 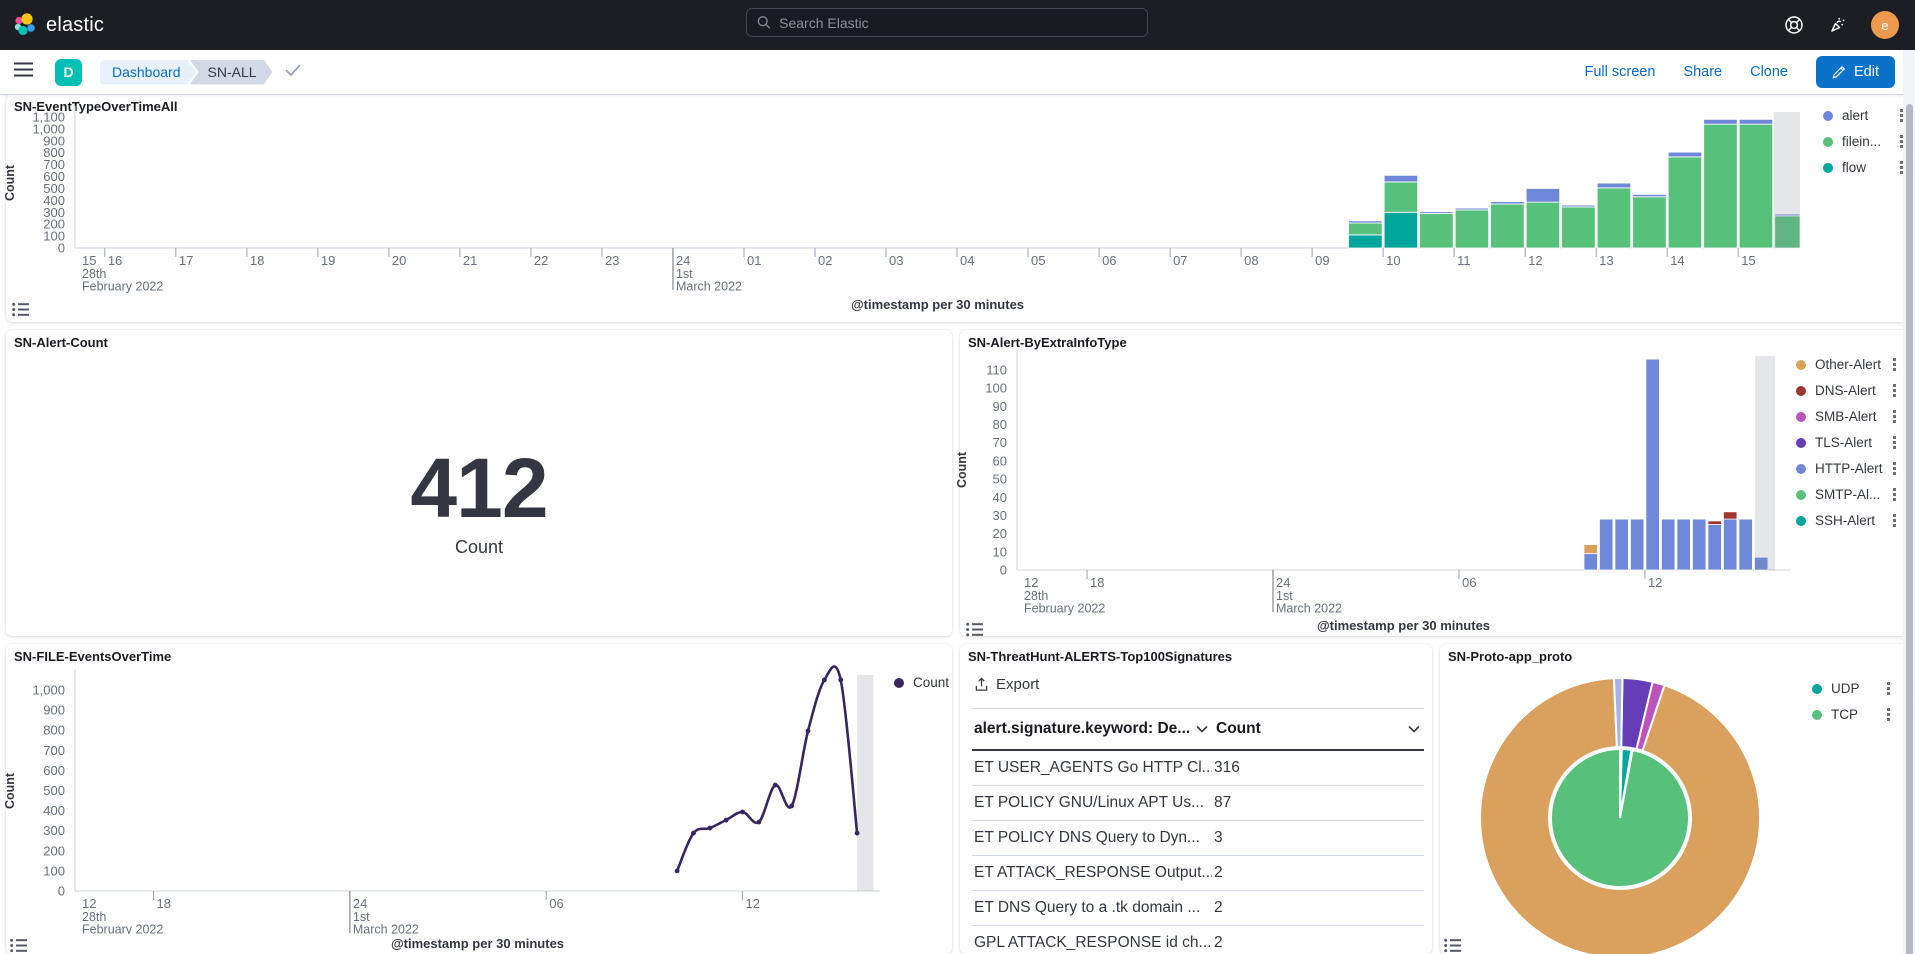 I want to click on svg-text: 500, so click(x=54, y=188).